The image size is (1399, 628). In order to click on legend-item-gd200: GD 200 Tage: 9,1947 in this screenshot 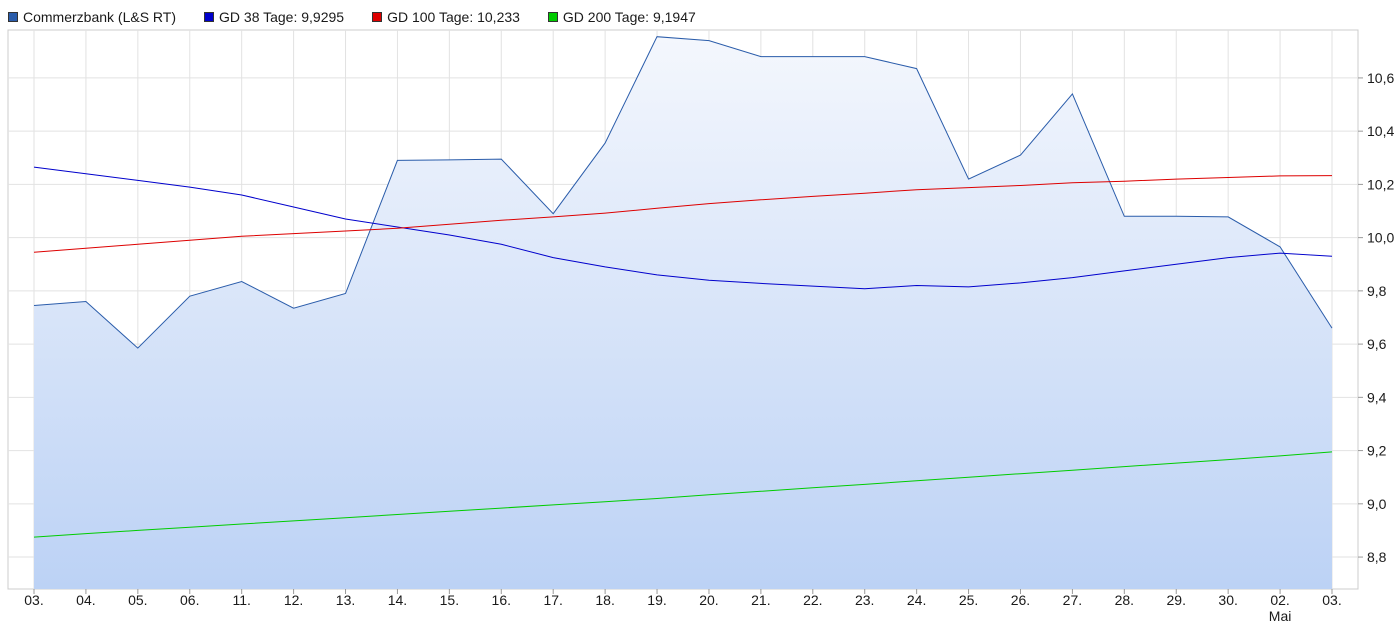, I will do `click(621, 17)`.